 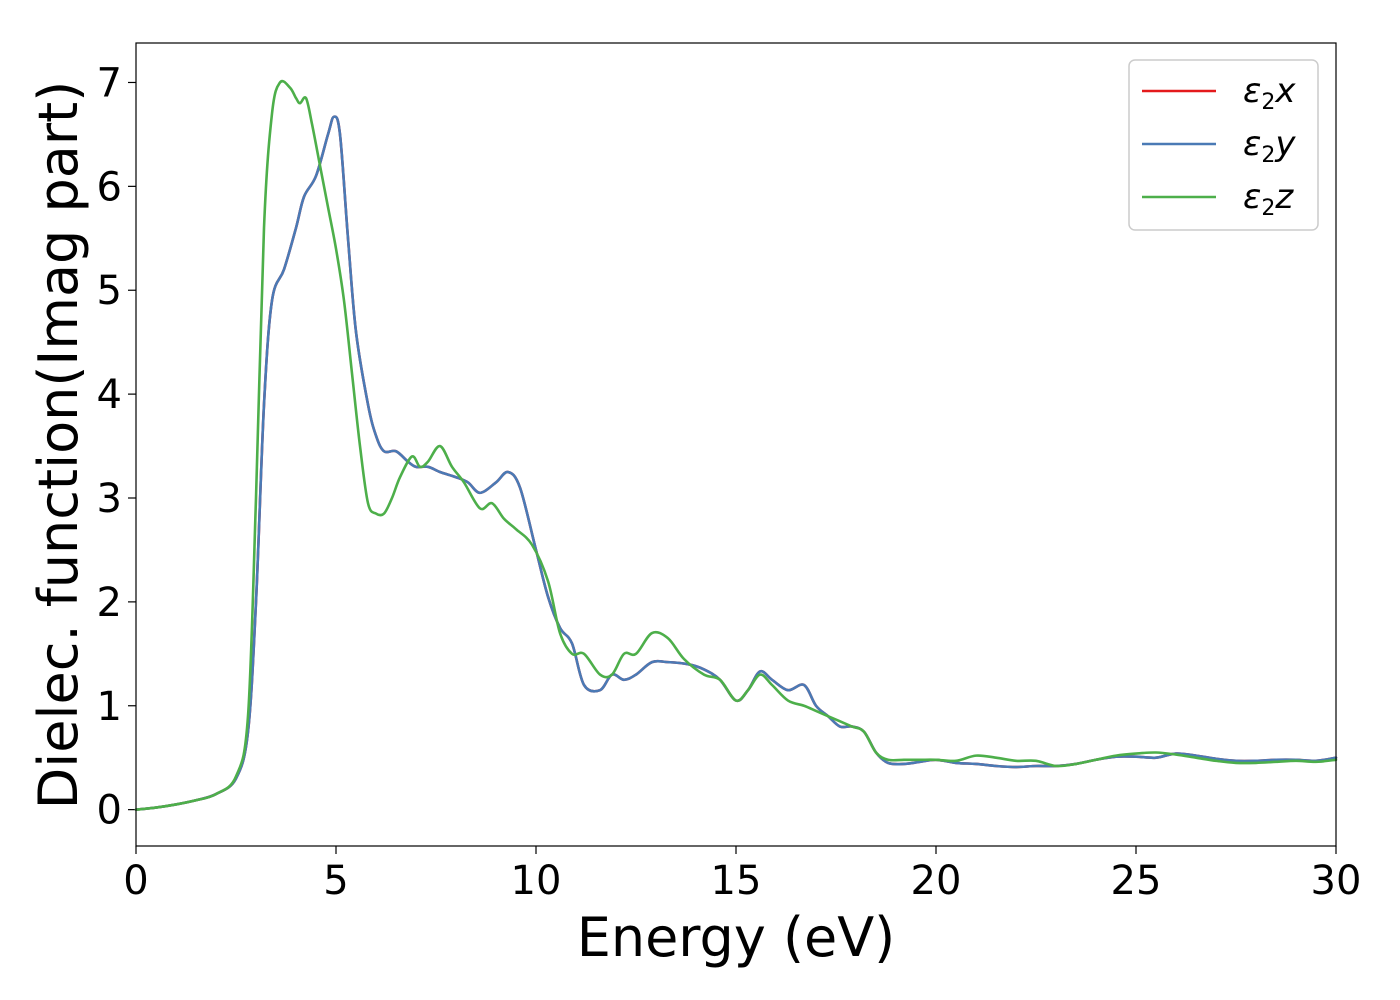 What do you see at coordinates (1336, 881) in the screenshot?
I see `x-tick-label: 30` at bounding box center [1336, 881].